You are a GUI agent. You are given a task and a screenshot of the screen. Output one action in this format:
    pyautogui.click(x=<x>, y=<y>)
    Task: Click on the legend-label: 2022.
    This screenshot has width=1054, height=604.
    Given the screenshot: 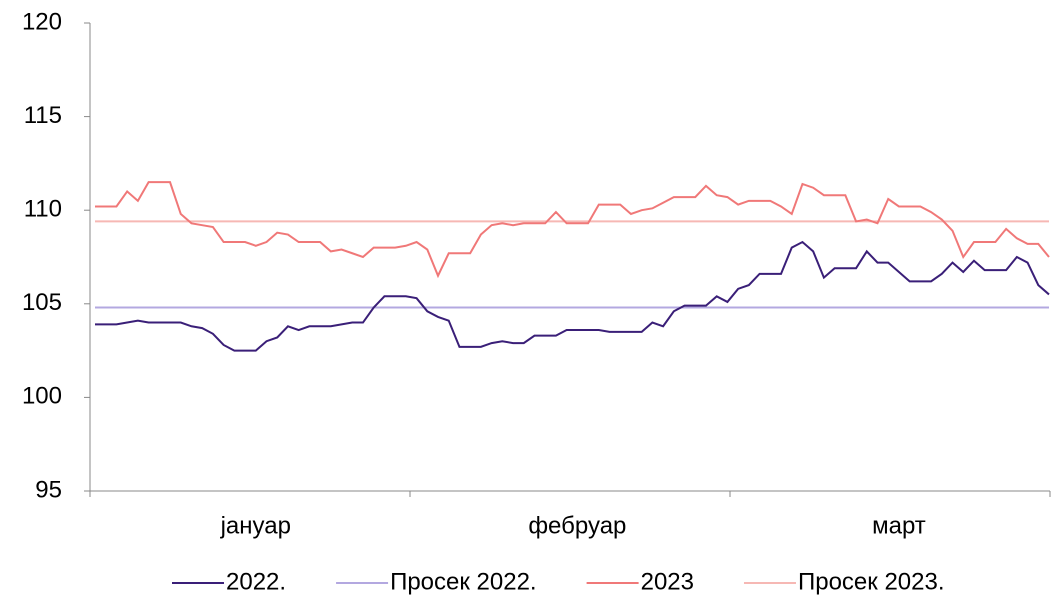 What is the action you would take?
    pyautogui.click(x=256, y=581)
    